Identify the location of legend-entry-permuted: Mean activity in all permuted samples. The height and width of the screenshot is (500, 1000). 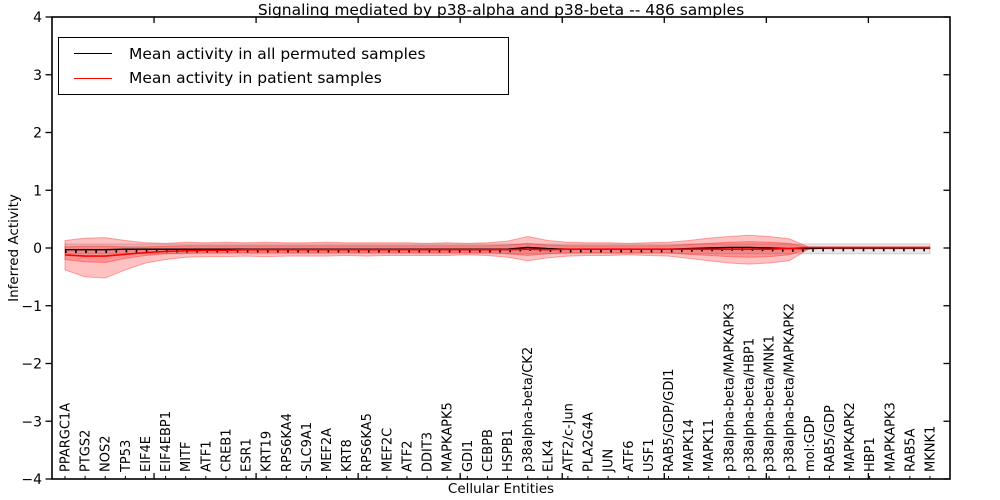
(291, 54).